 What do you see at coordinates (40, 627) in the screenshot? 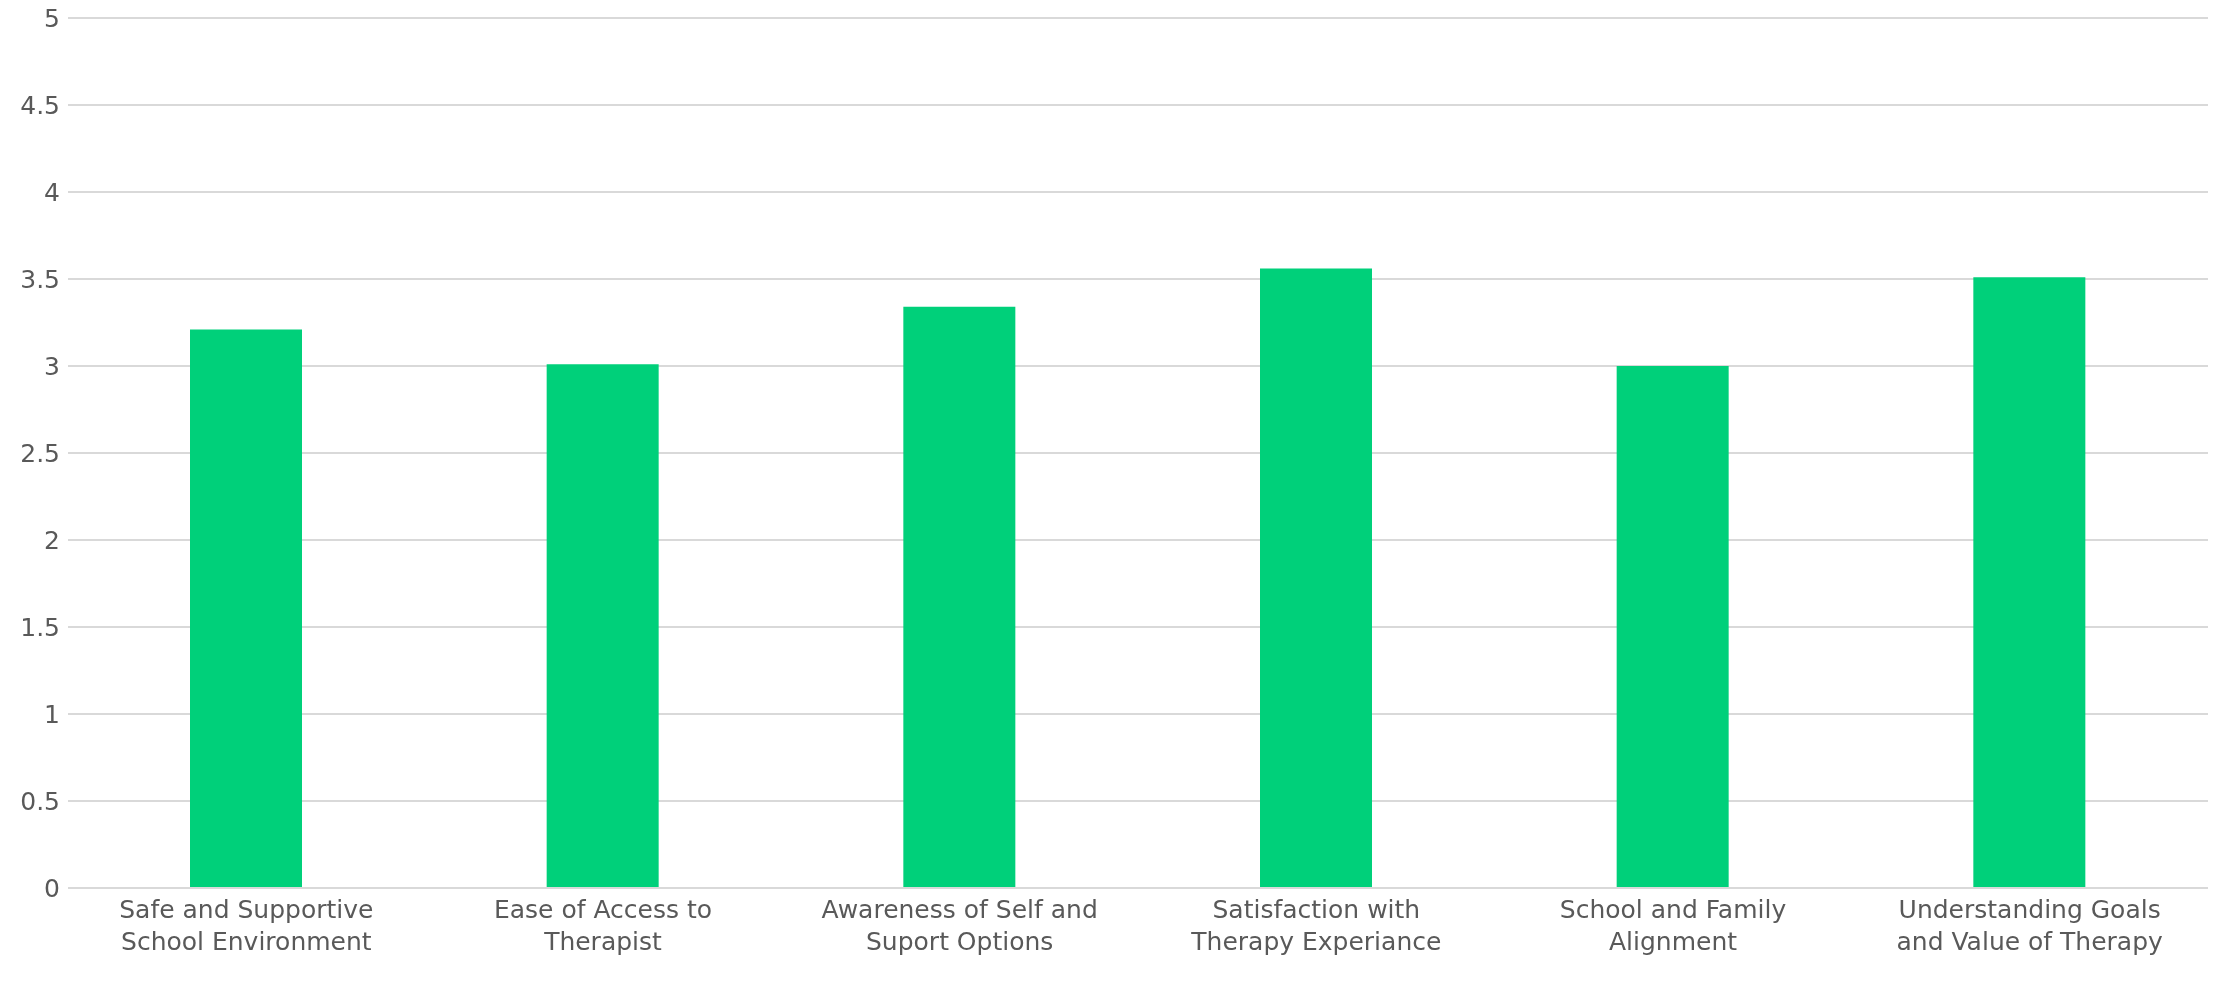
I see `y-tick-label: 1.5` at bounding box center [40, 627].